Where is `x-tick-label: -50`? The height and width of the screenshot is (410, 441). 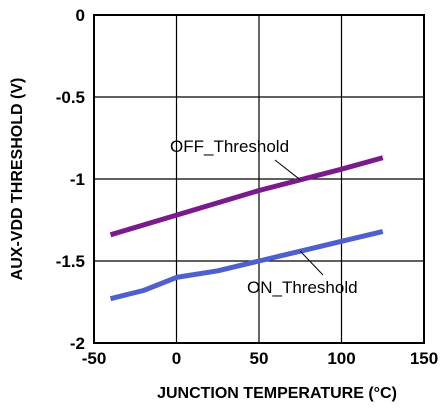 x-tick-label: -50 is located at coordinates (94, 358).